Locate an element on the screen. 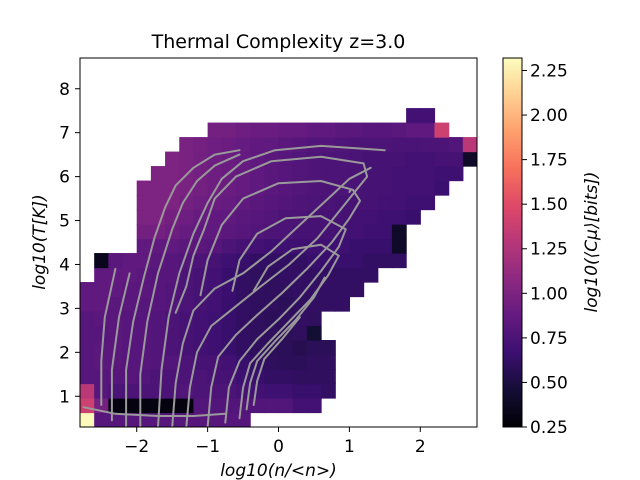 The width and height of the screenshot is (640, 480). colorbar is located at coordinates (512, 242).